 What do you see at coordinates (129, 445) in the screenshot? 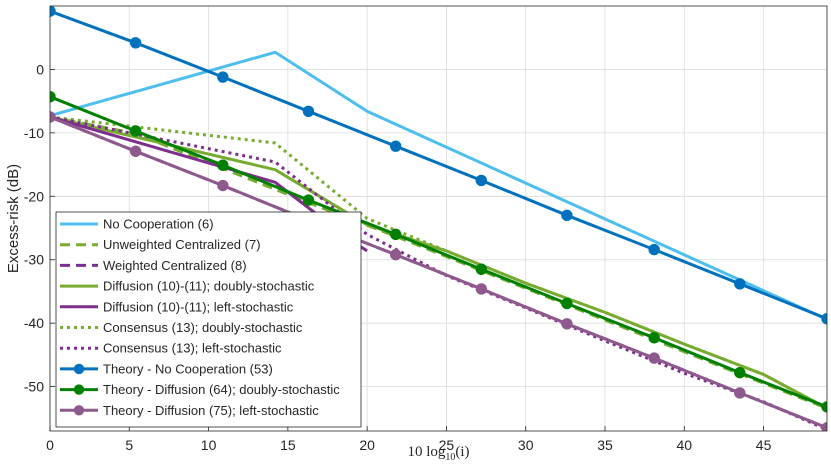
I see `x-tick-label: 5` at bounding box center [129, 445].